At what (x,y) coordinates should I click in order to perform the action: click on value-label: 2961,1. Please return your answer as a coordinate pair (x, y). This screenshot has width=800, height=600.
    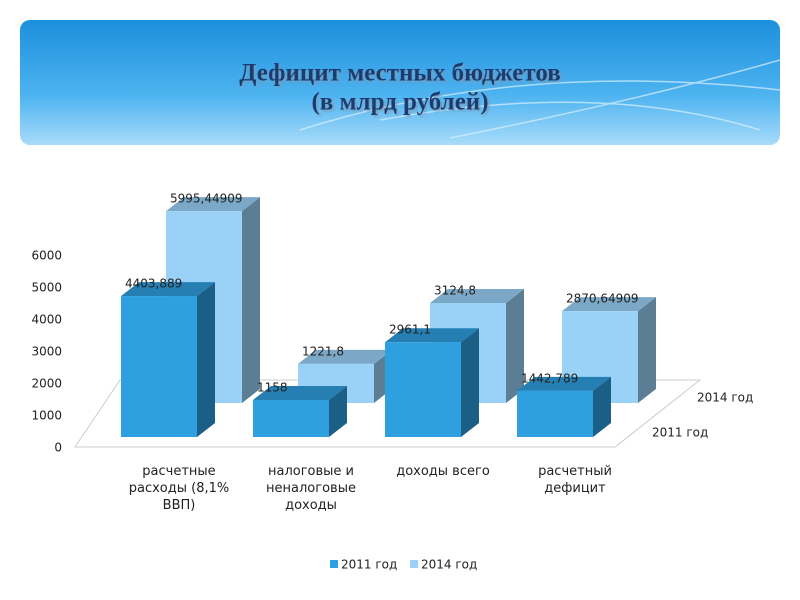
    Looking at the image, I should click on (410, 330).